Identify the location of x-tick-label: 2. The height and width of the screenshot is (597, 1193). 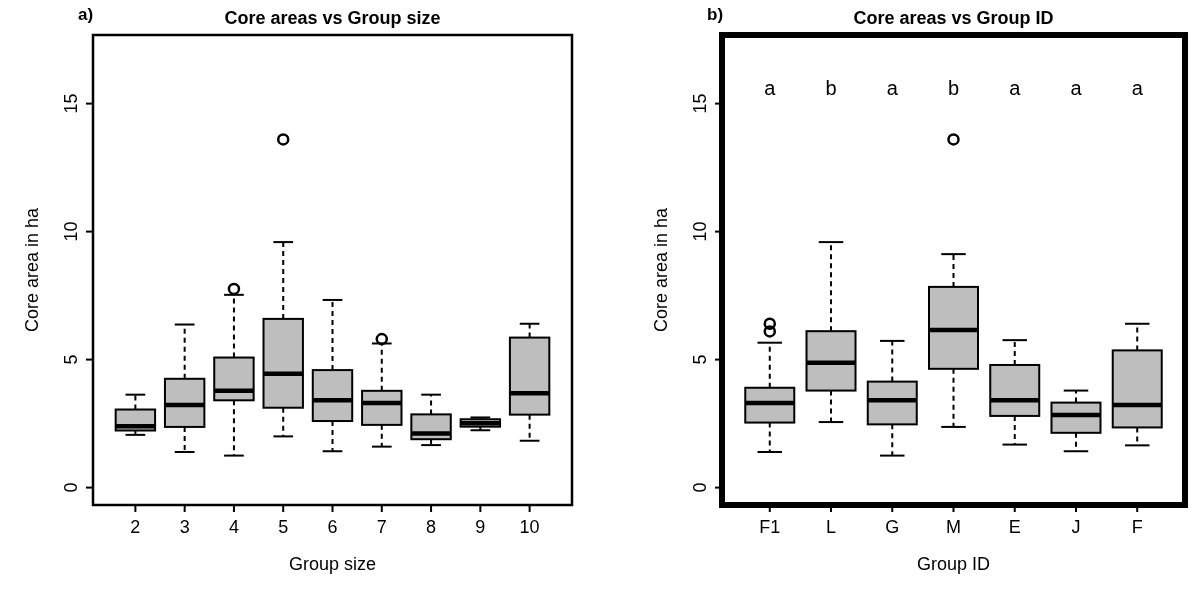
(135, 527).